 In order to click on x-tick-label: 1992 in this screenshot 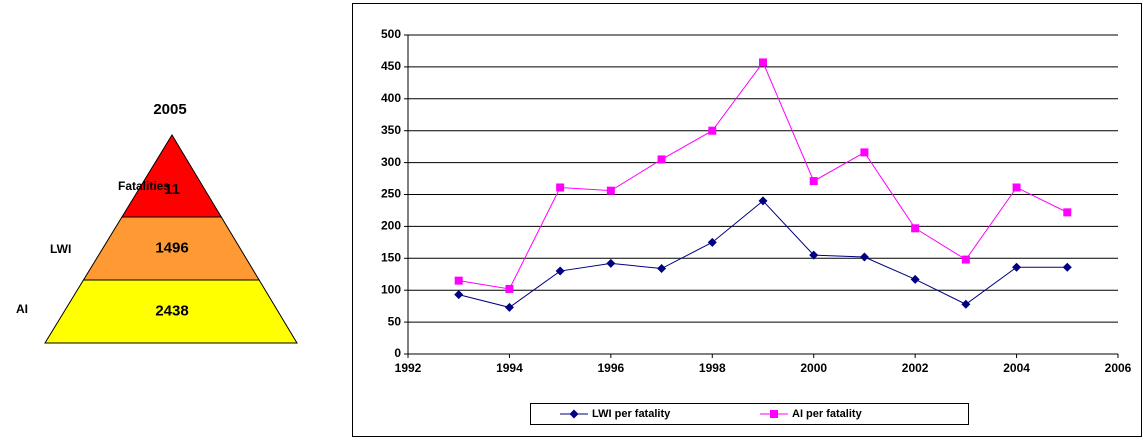, I will do `click(408, 368)`.